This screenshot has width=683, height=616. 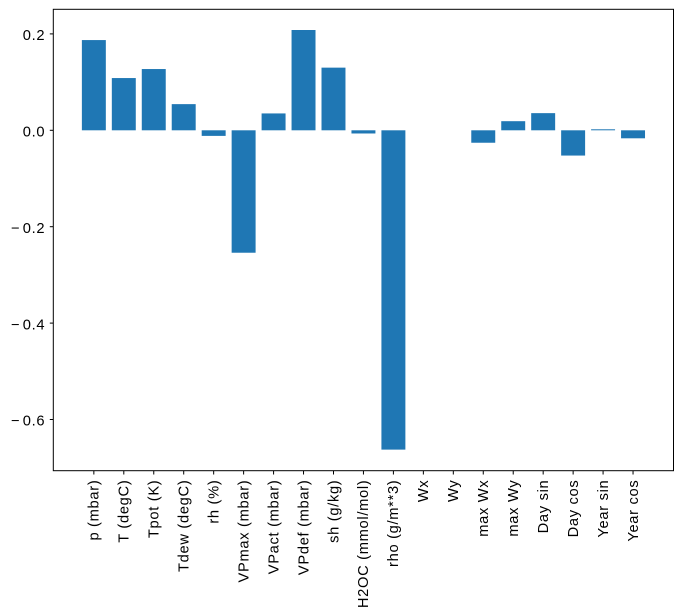 I want to click on svg-text: VPdef (mbar), so click(x=304, y=527).